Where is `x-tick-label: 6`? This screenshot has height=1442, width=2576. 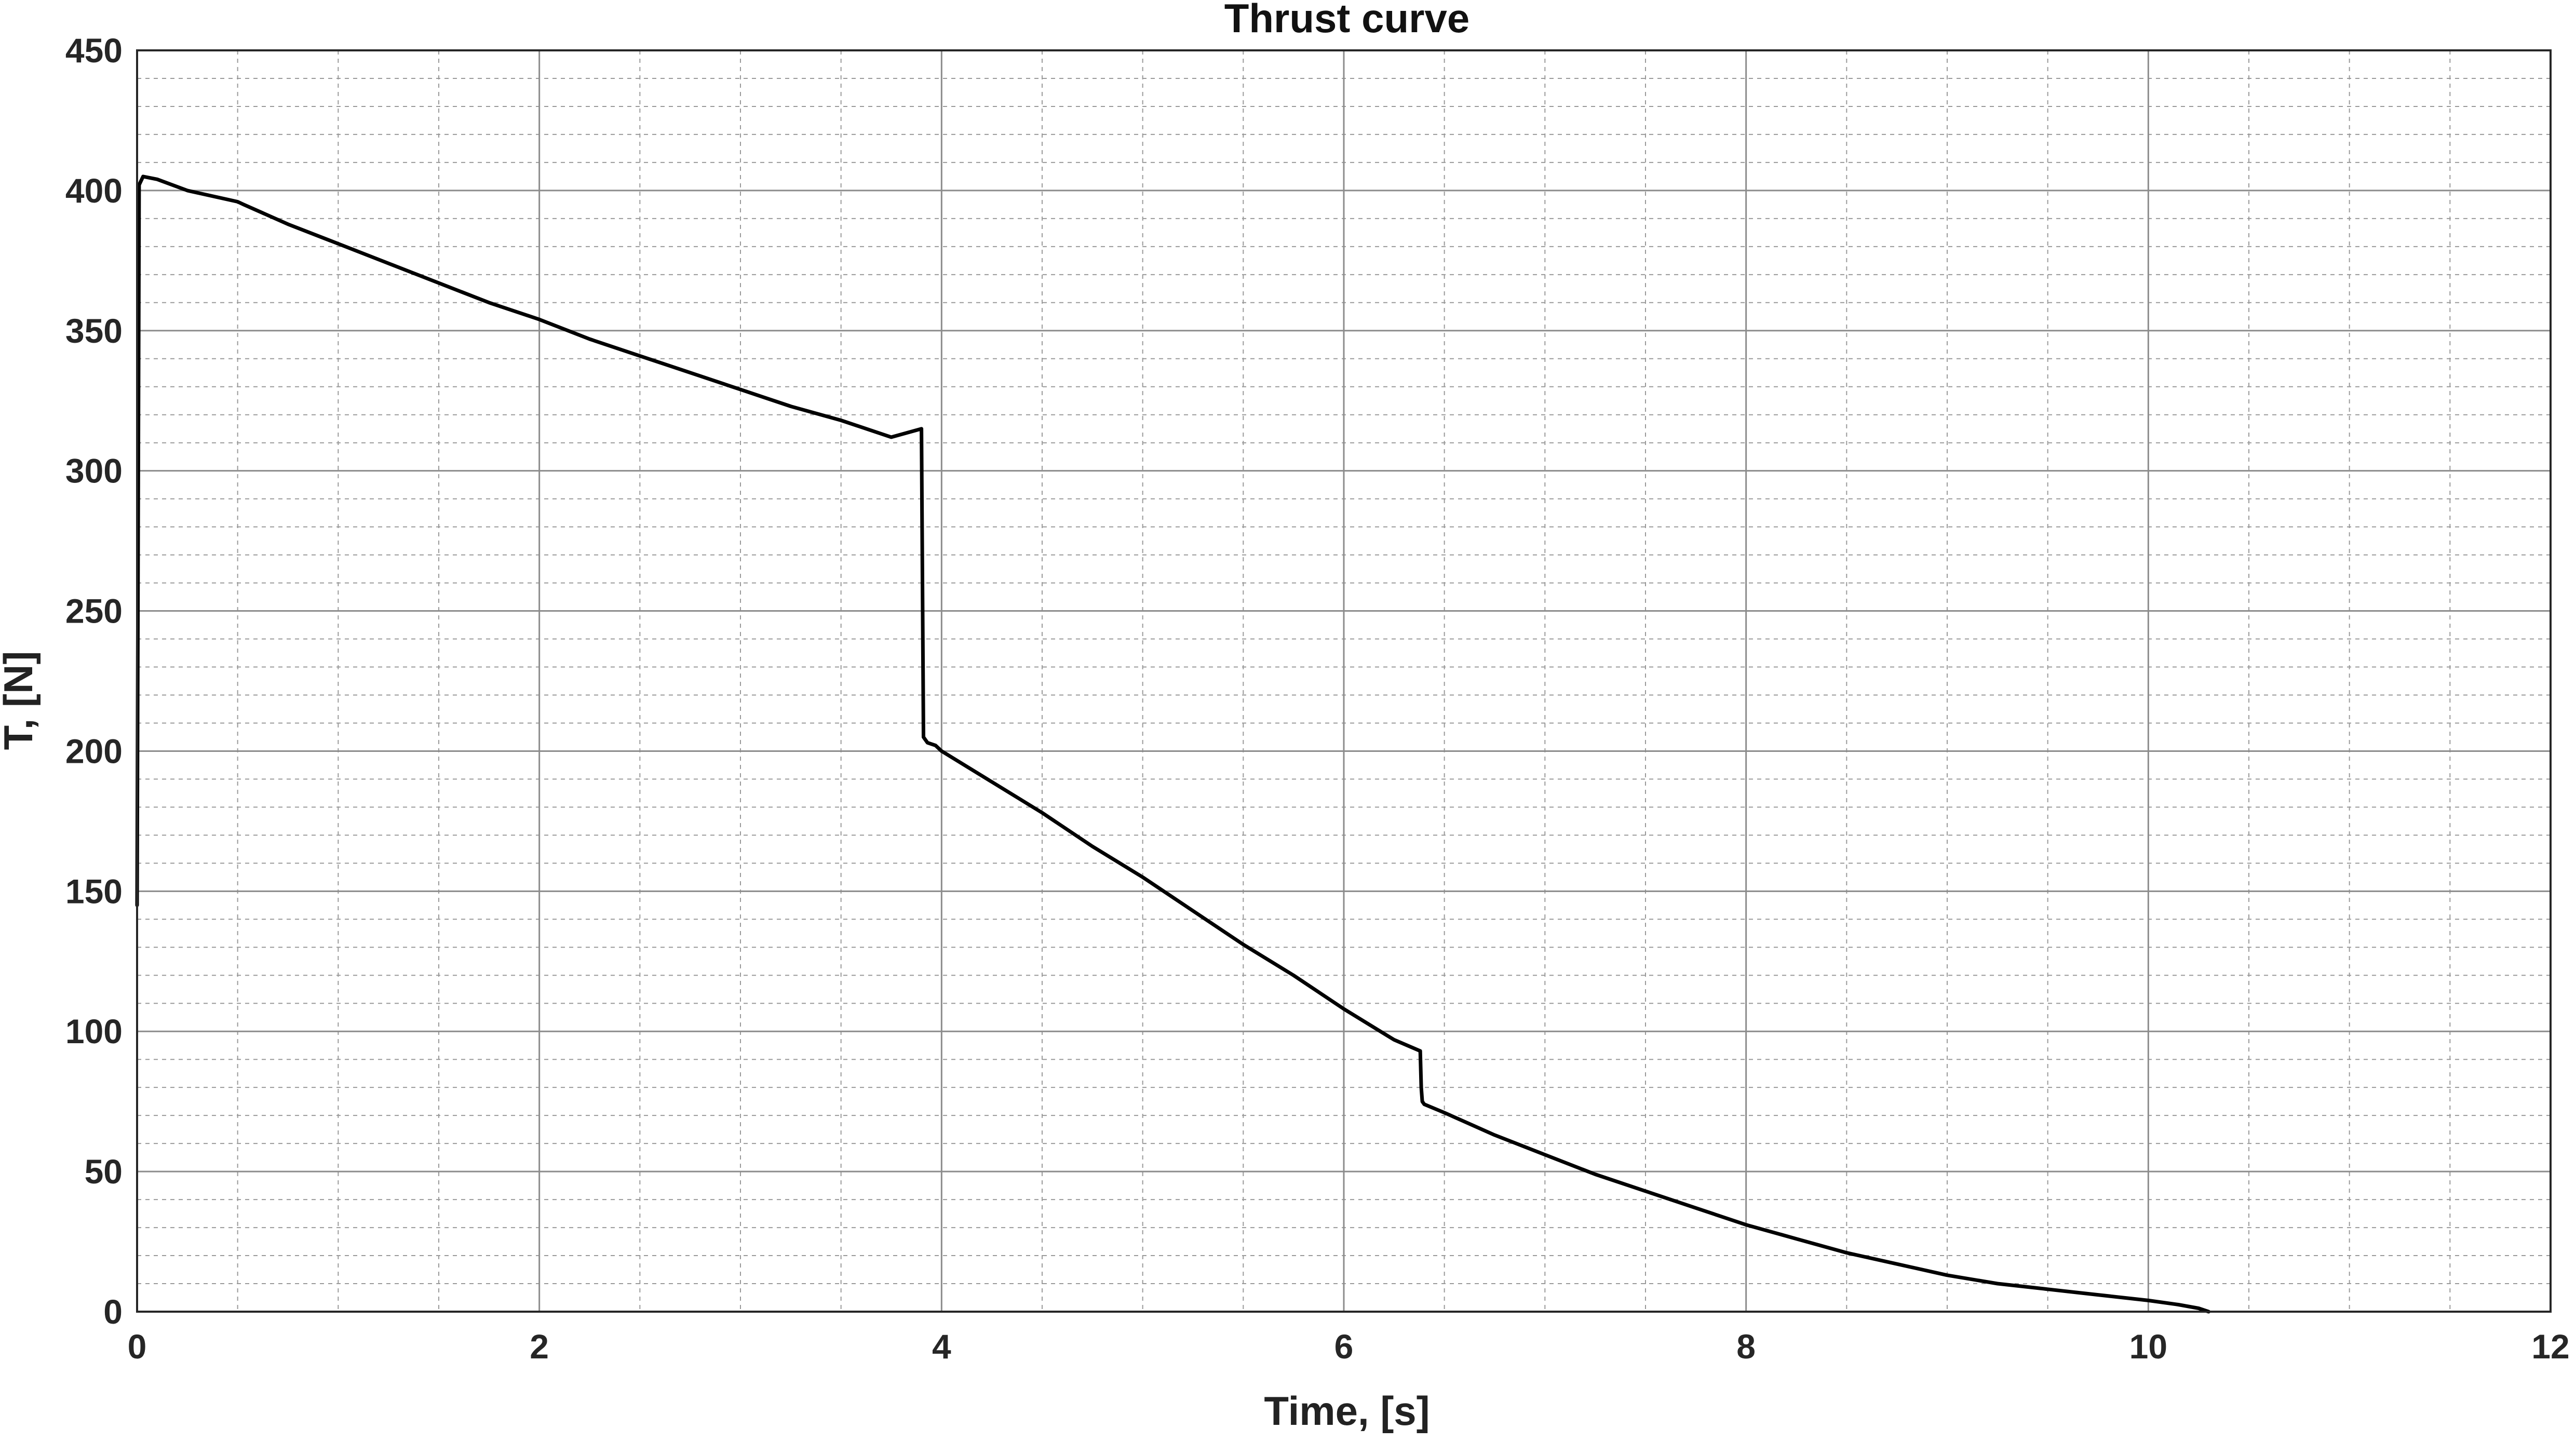 x-tick-label: 6 is located at coordinates (1344, 1347).